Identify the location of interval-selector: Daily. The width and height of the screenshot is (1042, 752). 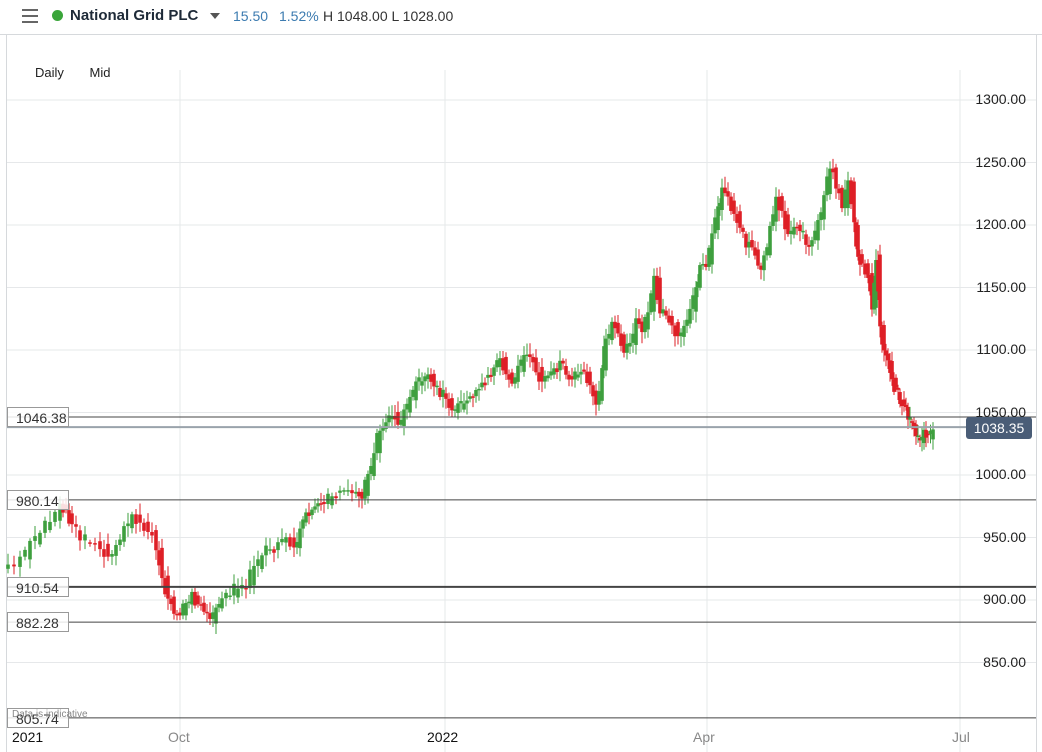
(49, 72).